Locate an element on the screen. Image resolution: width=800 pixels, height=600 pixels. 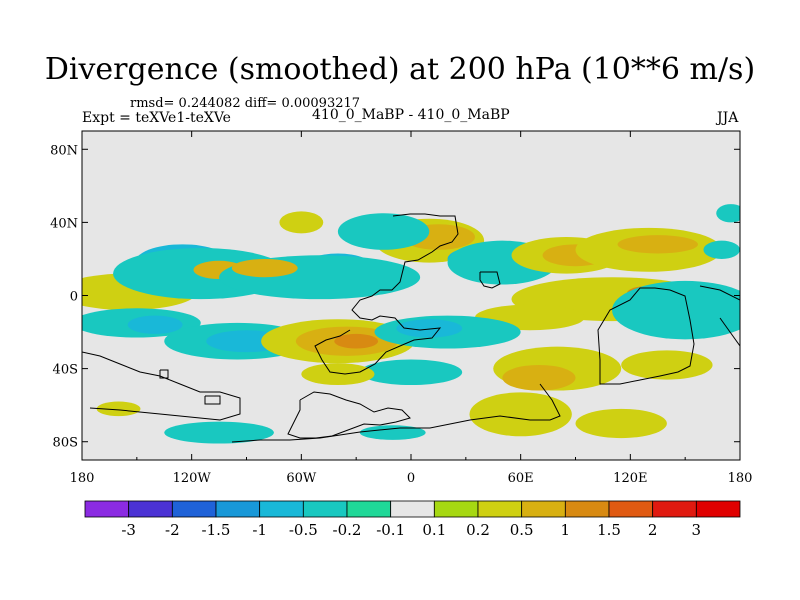
colorbar-label: 1.5 is located at coordinates (609, 530).